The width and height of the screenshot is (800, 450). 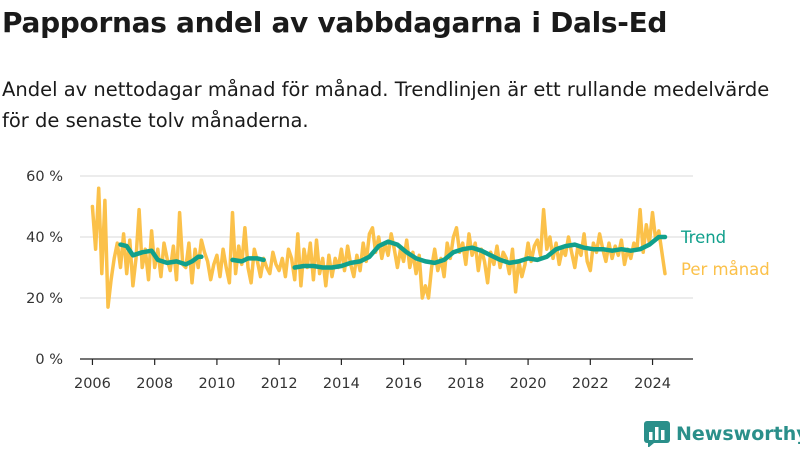 What do you see at coordinates (657, 434) in the screenshot?
I see `bar-chart-icon` at bounding box center [657, 434].